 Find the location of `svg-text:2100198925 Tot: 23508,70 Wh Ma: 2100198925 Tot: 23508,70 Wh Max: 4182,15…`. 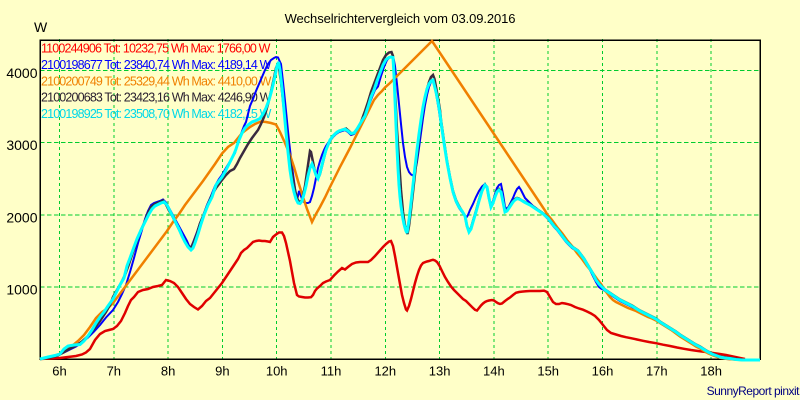

svg-text:2100198925 Tot: 23508,70 Wh Ma: 2100198925 Tot: 23508,70 Wh Max: 4182,15… is located at coordinates (156, 114).